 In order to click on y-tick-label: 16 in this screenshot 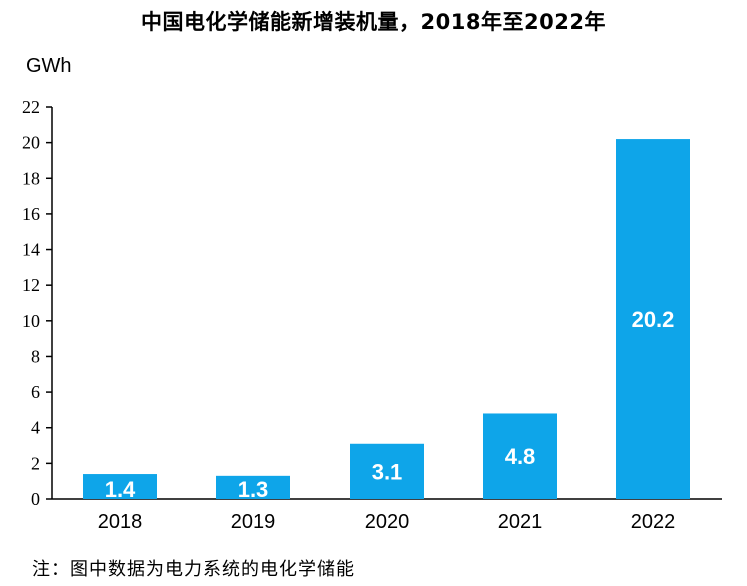, I will do `click(31, 214)`.